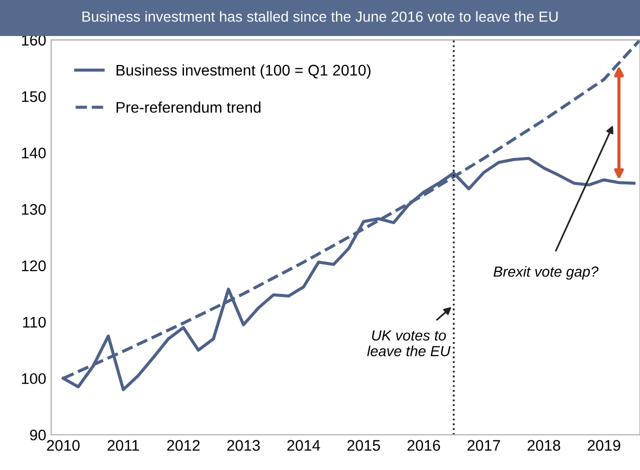  Describe the element at coordinates (363, 445) in the screenshot. I see `x-tick-label: 2015` at that location.